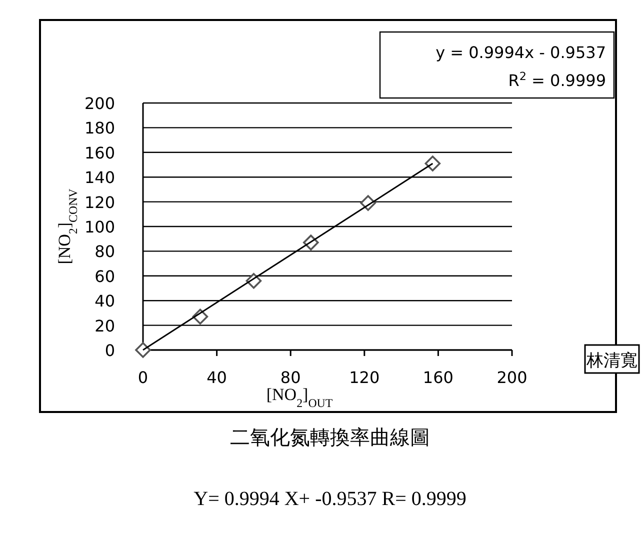 This screenshot has height=538, width=642. What do you see at coordinates (521, 52) in the screenshot?
I see `text: y = 0.9994x - 0.9537` at bounding box center [521, 52].